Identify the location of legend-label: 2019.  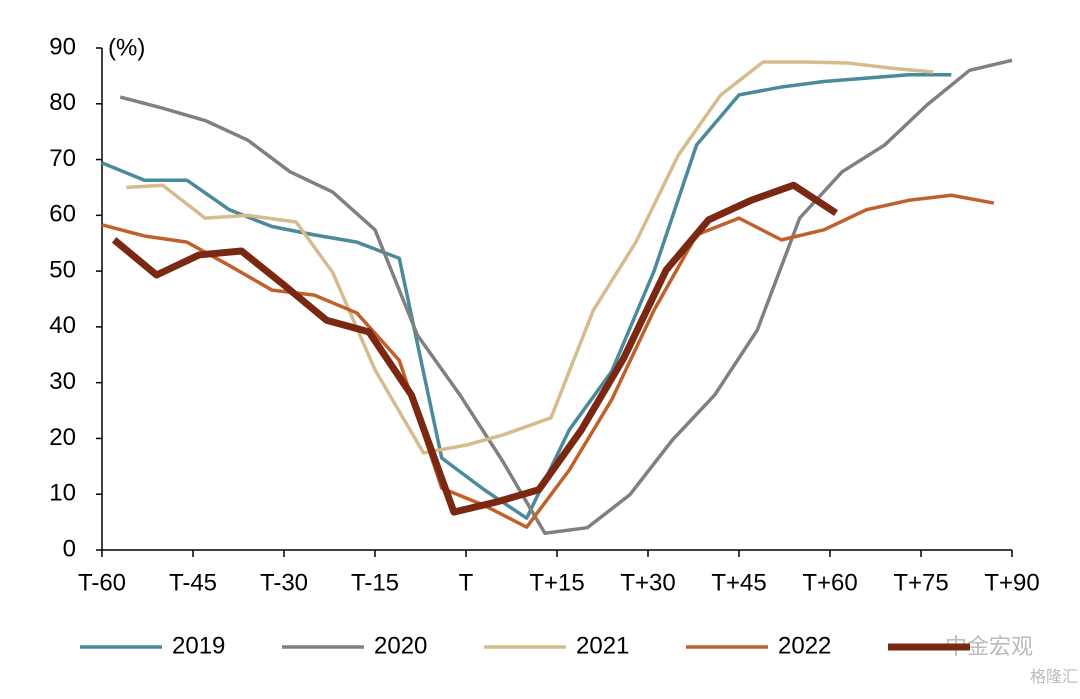
(198, 645).